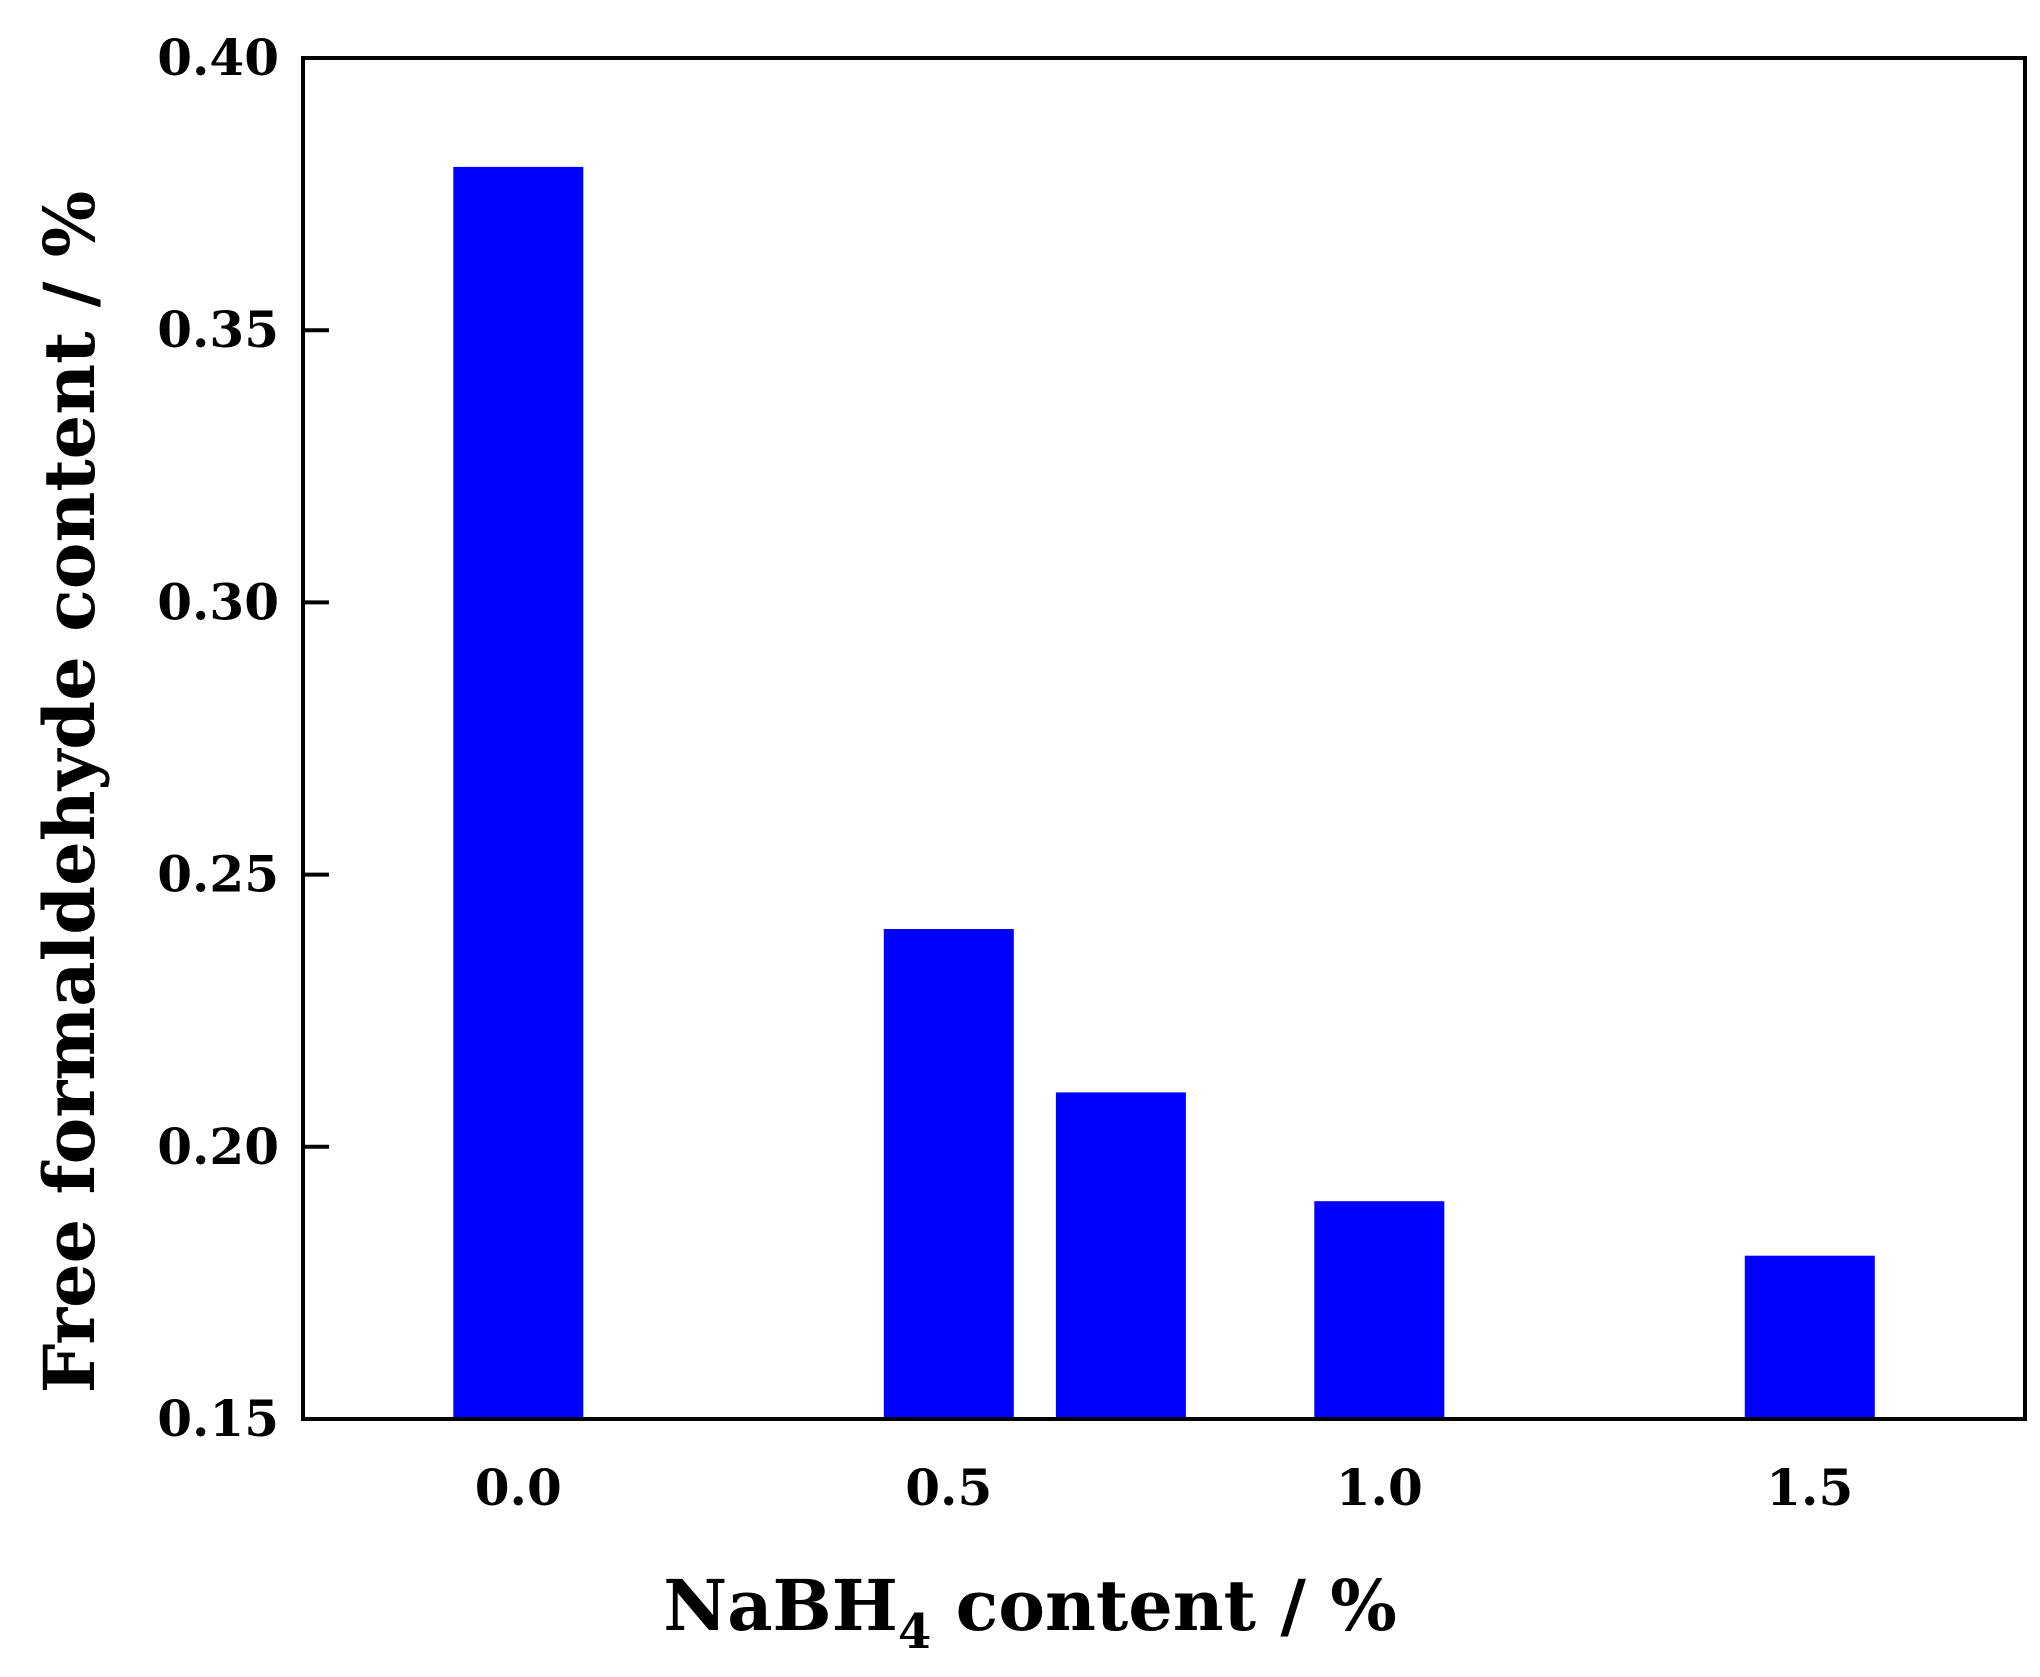 The height and width of the screenshot is (1677, 2040). Describe the element at coordinates (218, 329) in the screenshot. I see `y-tick-label: 0.35` at that location.